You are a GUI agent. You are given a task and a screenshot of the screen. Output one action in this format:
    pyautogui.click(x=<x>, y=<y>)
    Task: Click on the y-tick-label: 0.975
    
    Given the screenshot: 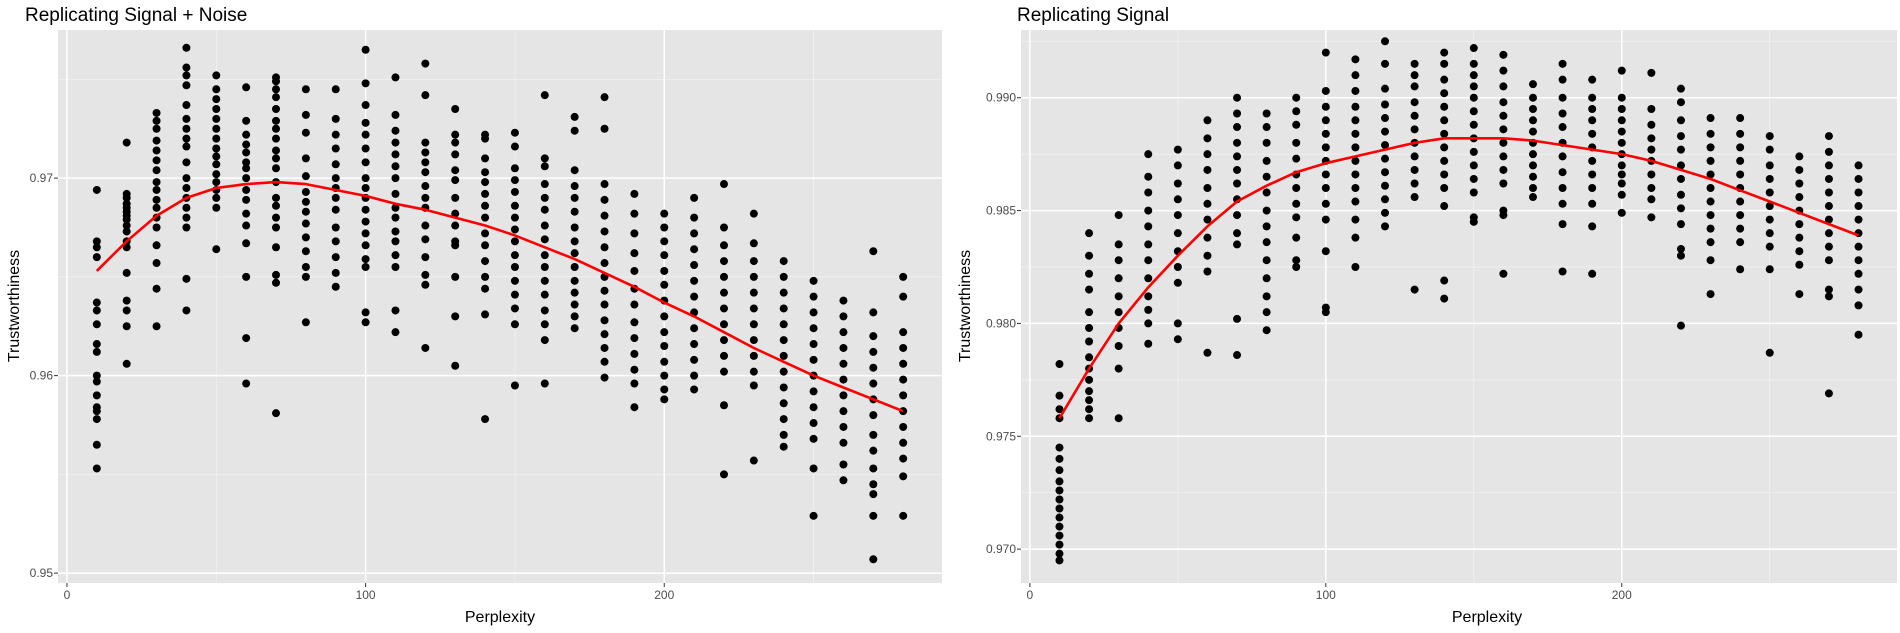 What is the action you would take?
    pyautogui.click(x=1001, y=436)
    